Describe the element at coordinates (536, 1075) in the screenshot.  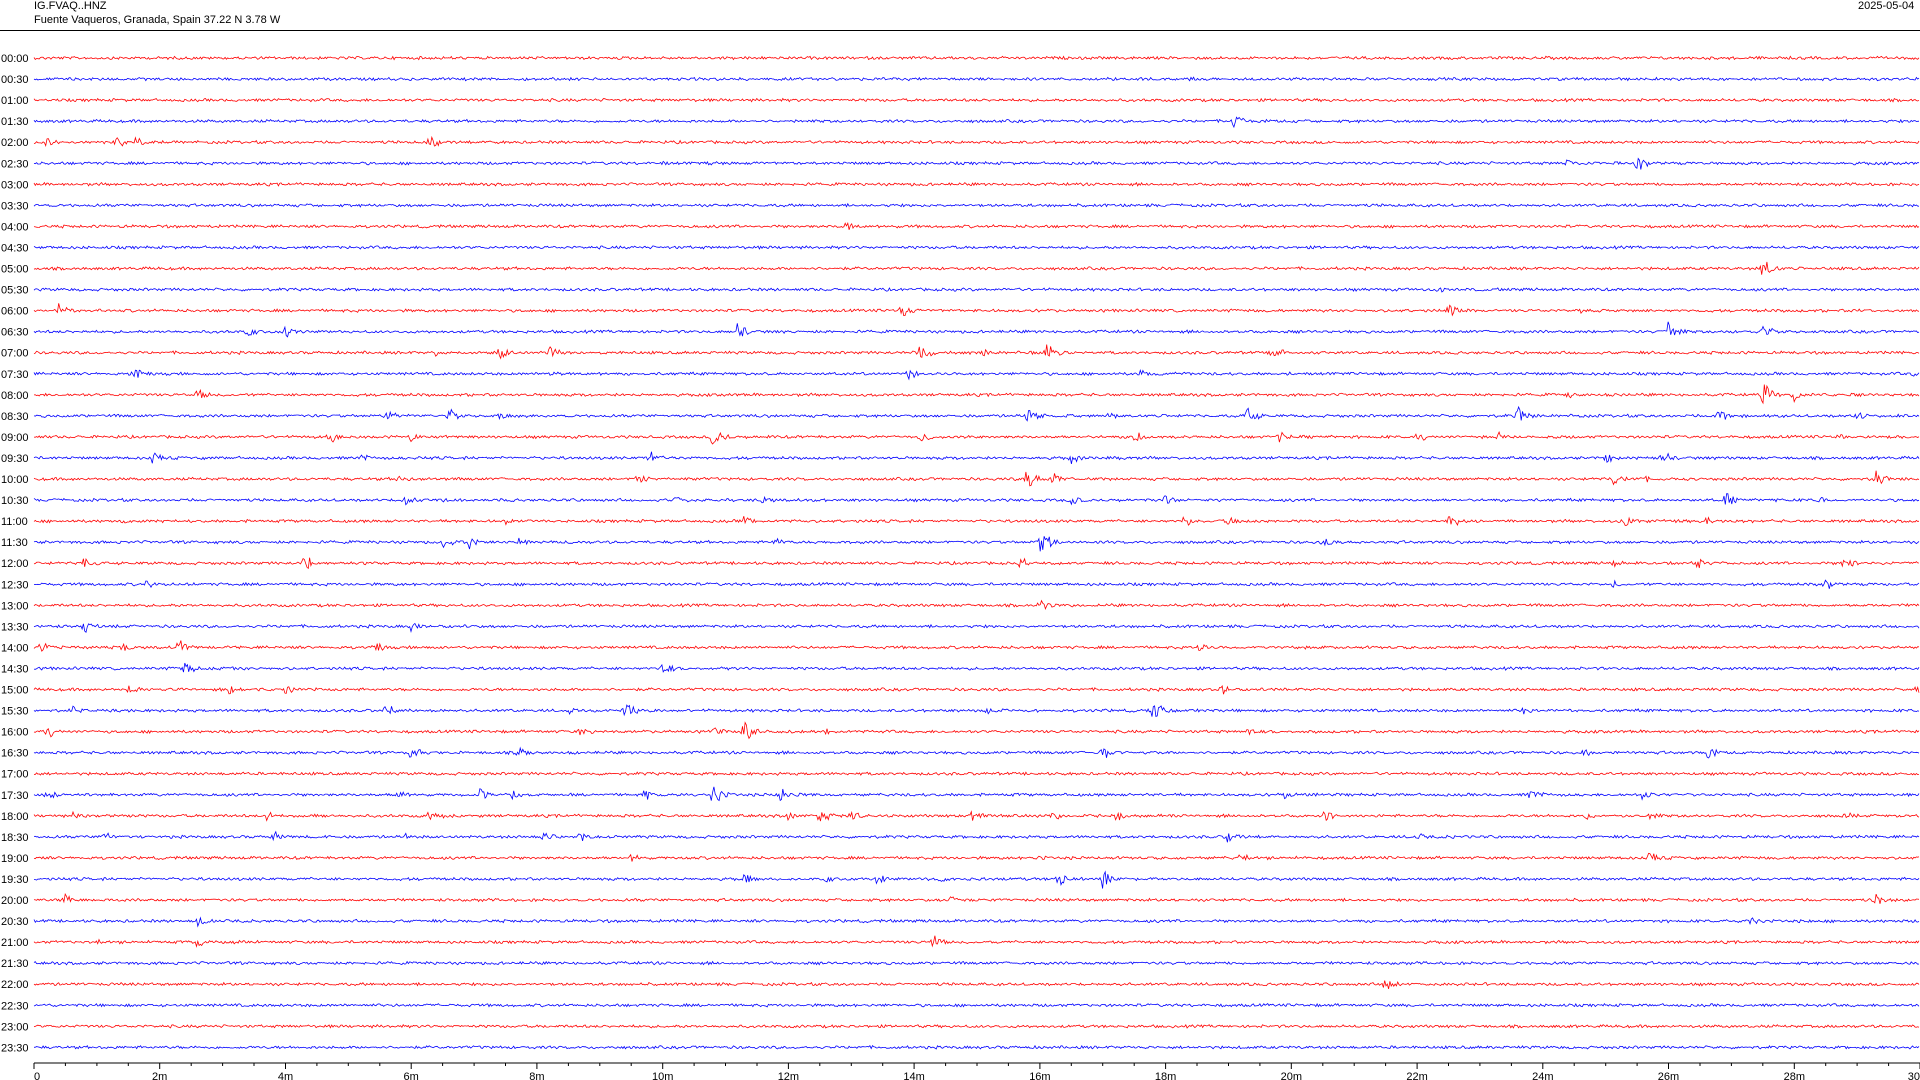
I see `x-tick-label: 8m` at that location.